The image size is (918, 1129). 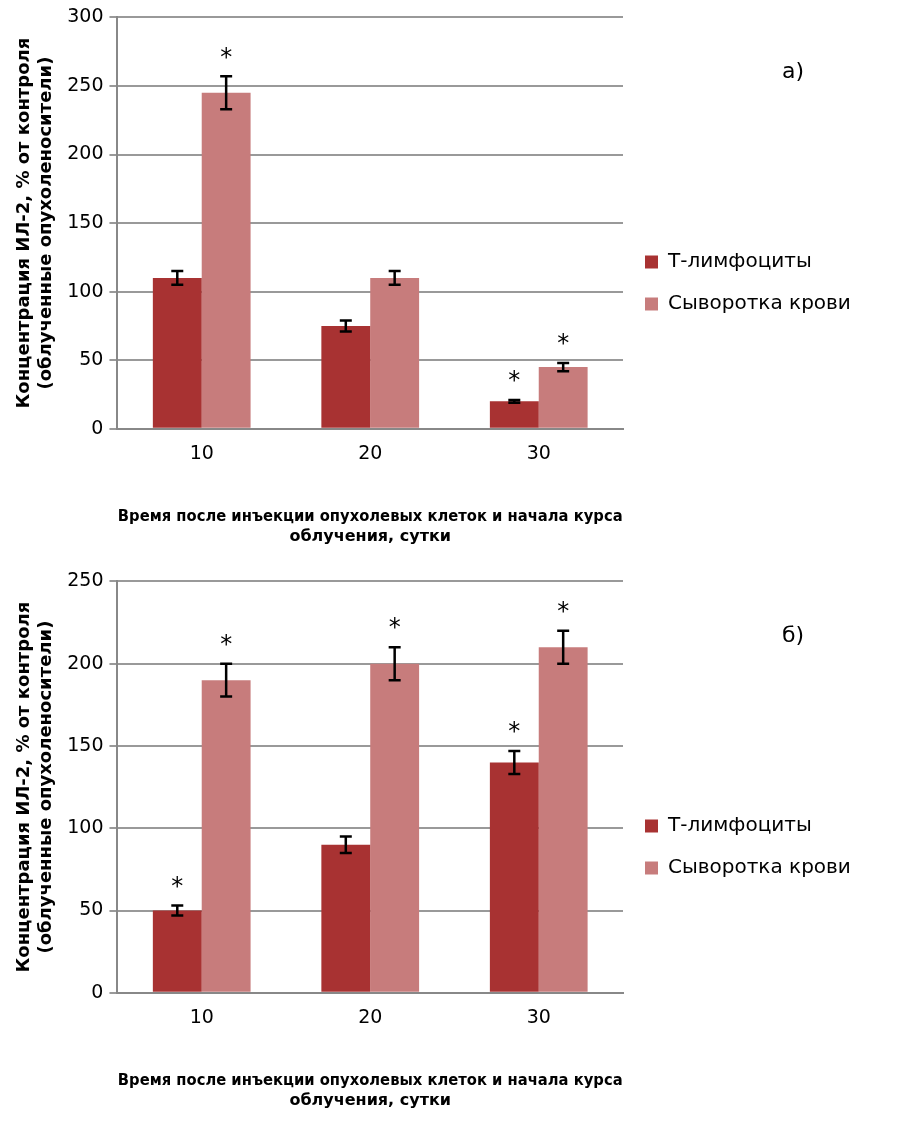 What do you see at coordinates (793, 635) in the screenshot?
I see `text: б)` at bounding box center [793, 635].